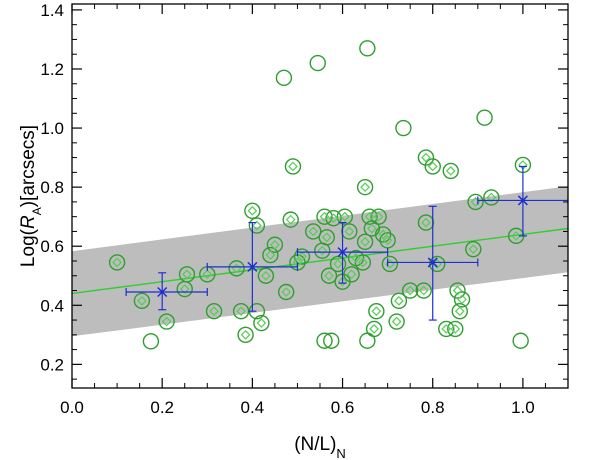  What do you see at coordinates (162, 407) in the screenshot?
I see `x-tick-label: 0.2` at bounding box center [162, 407].